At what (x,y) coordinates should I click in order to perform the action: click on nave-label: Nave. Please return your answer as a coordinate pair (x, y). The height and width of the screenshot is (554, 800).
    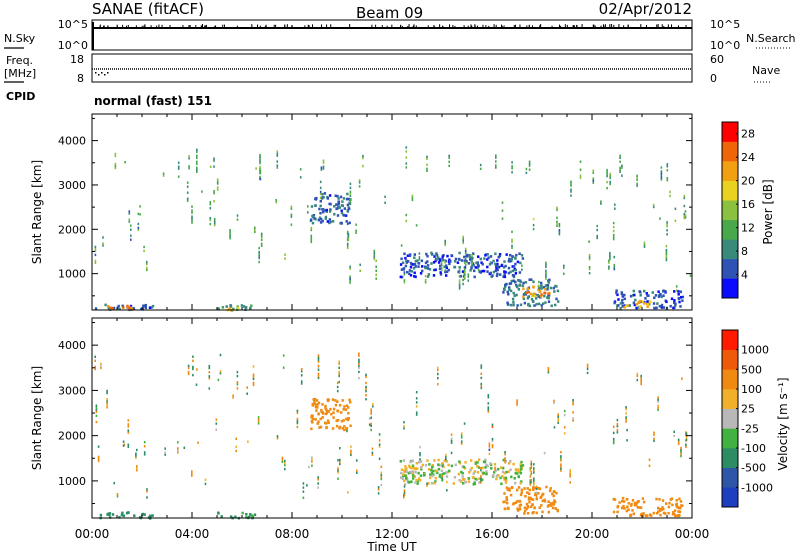
    Looking at the image, I should click on (766, 70).